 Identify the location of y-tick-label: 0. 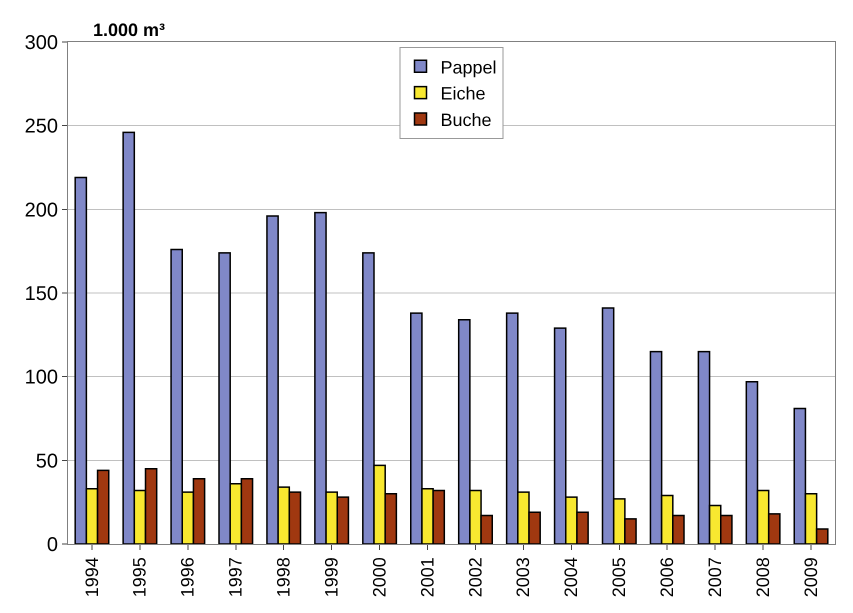
(52, 545).